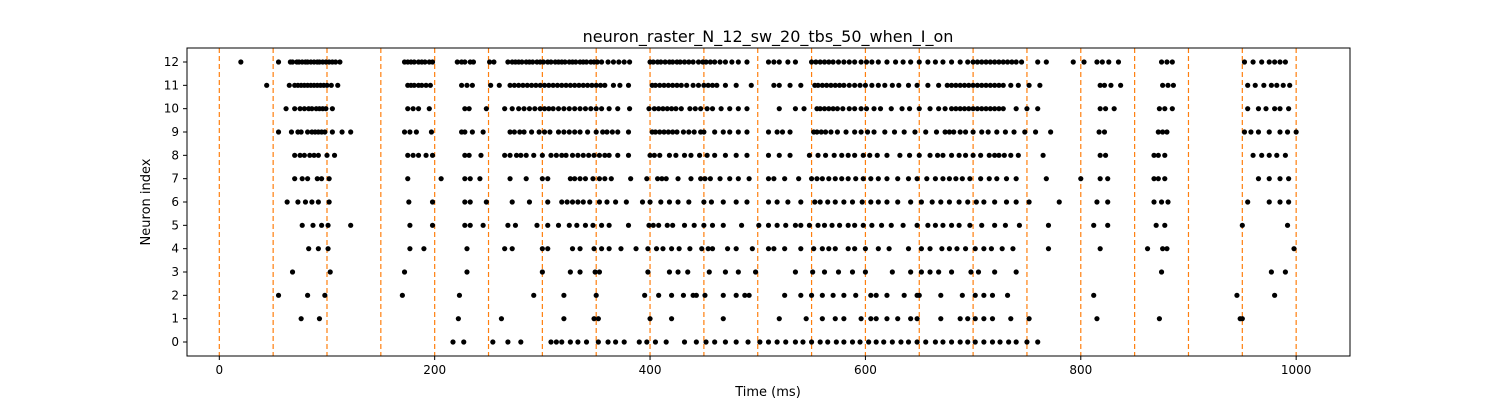 This screenshot has height=400, width=1500. Describe the element at coordinates (171, 109) in the screenshot. I see `y-tick-label: 10` at that location.